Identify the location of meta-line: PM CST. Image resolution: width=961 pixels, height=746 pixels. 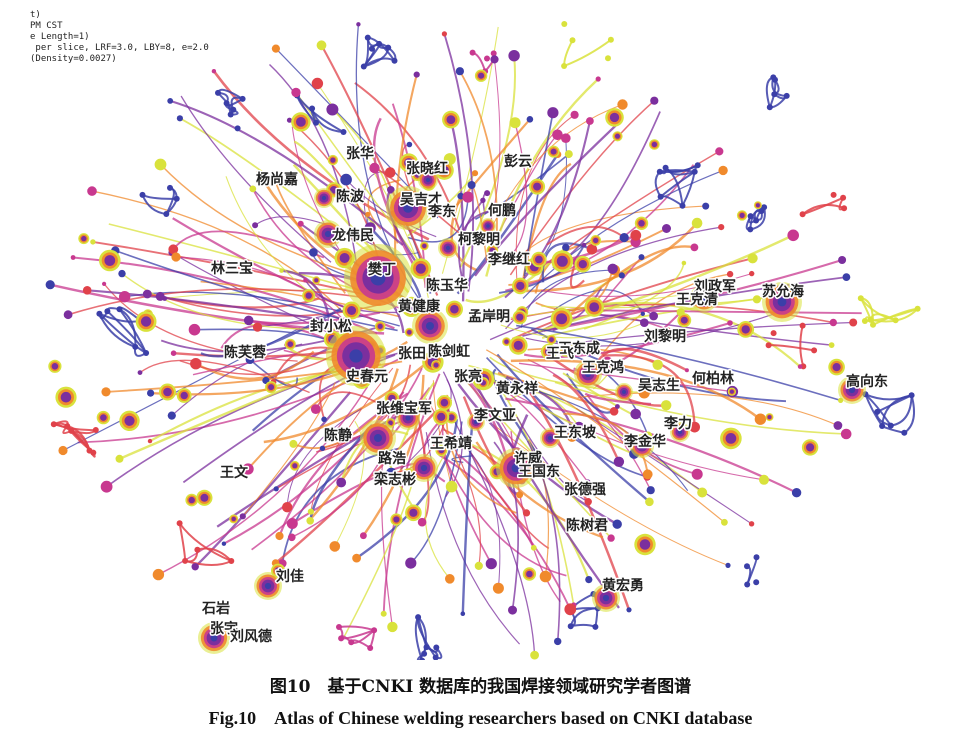
(46, 26).